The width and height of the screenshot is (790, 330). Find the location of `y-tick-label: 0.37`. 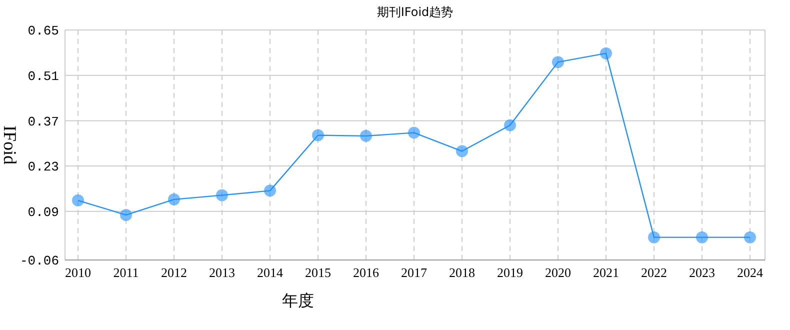

y-tick-label: 0.37 is located at coordinates (43, 122).